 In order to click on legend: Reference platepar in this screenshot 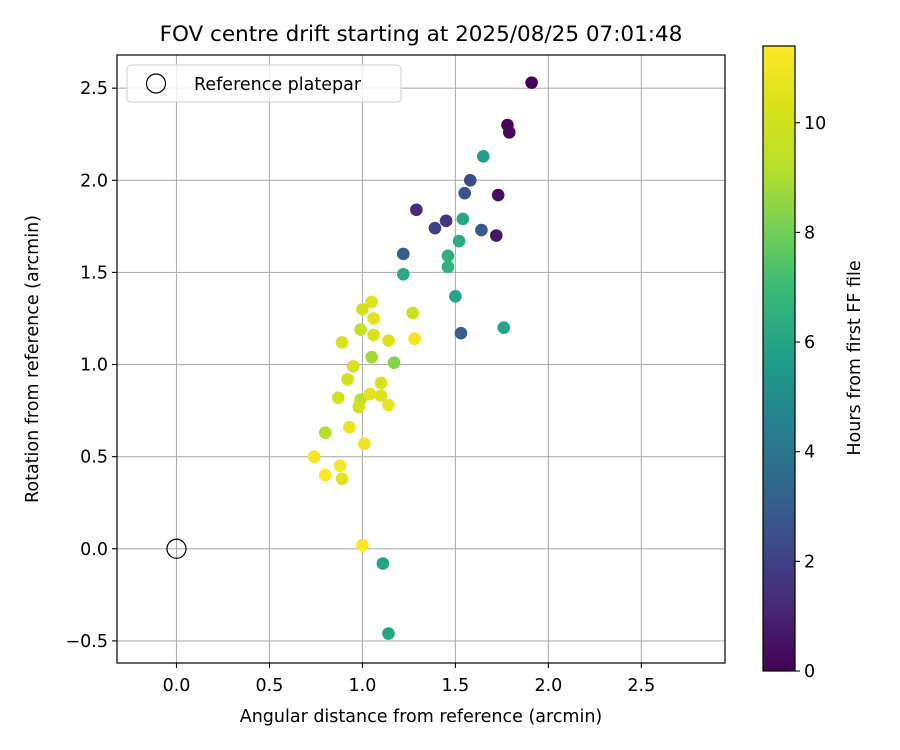, I will do `click(264, 83)`.